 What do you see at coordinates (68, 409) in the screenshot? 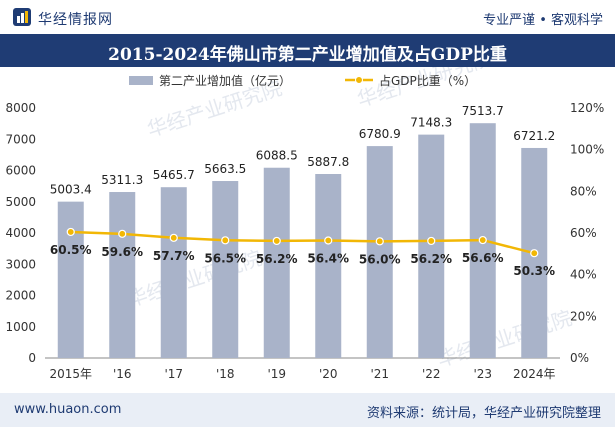
I see `footer-url: www.huaon.com` at bounding box center [68, 409].